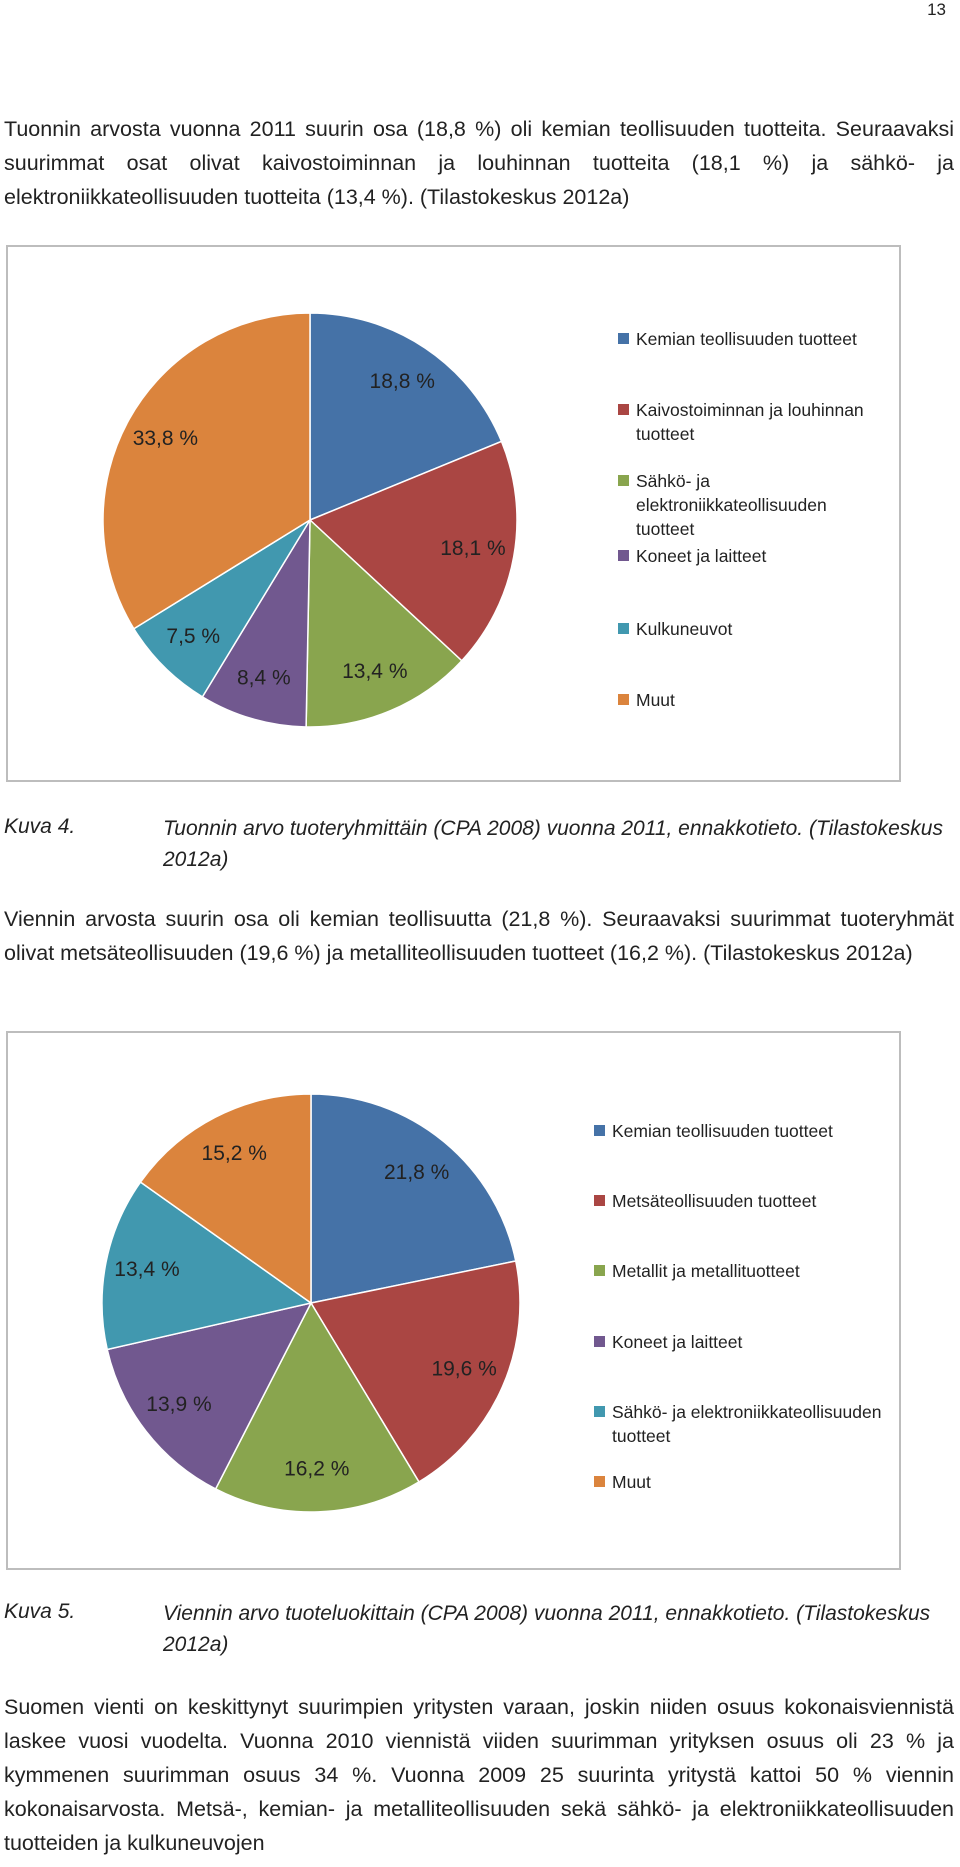 This screenshot has height=1867, width=960. I want to click on pie: 18,8 % 18,1 % 13,4 % 8,4 % 7,5 % 33,8 %, so click(310, 520).